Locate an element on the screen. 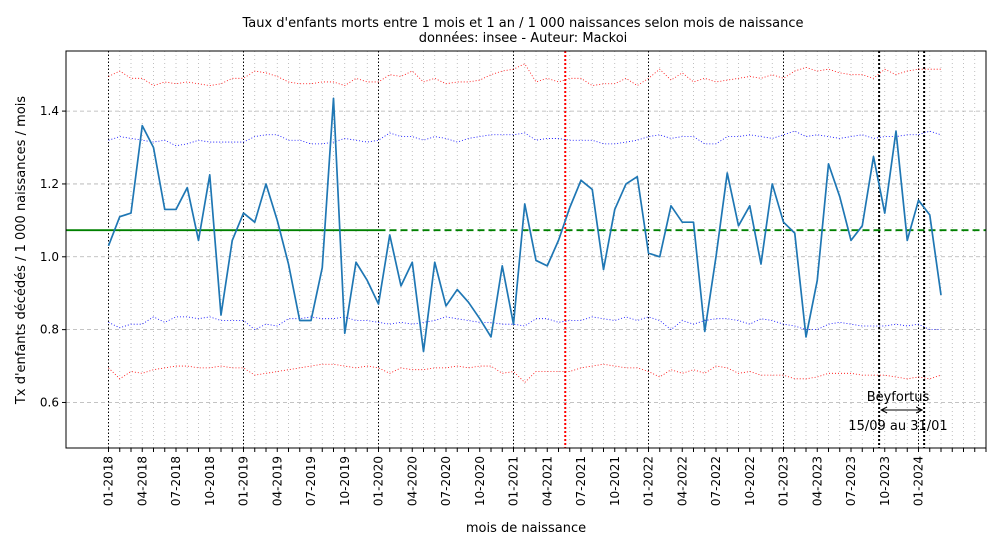  beyfortus-period: 15/09 au 31/01 is located at coordinates (897, 426).